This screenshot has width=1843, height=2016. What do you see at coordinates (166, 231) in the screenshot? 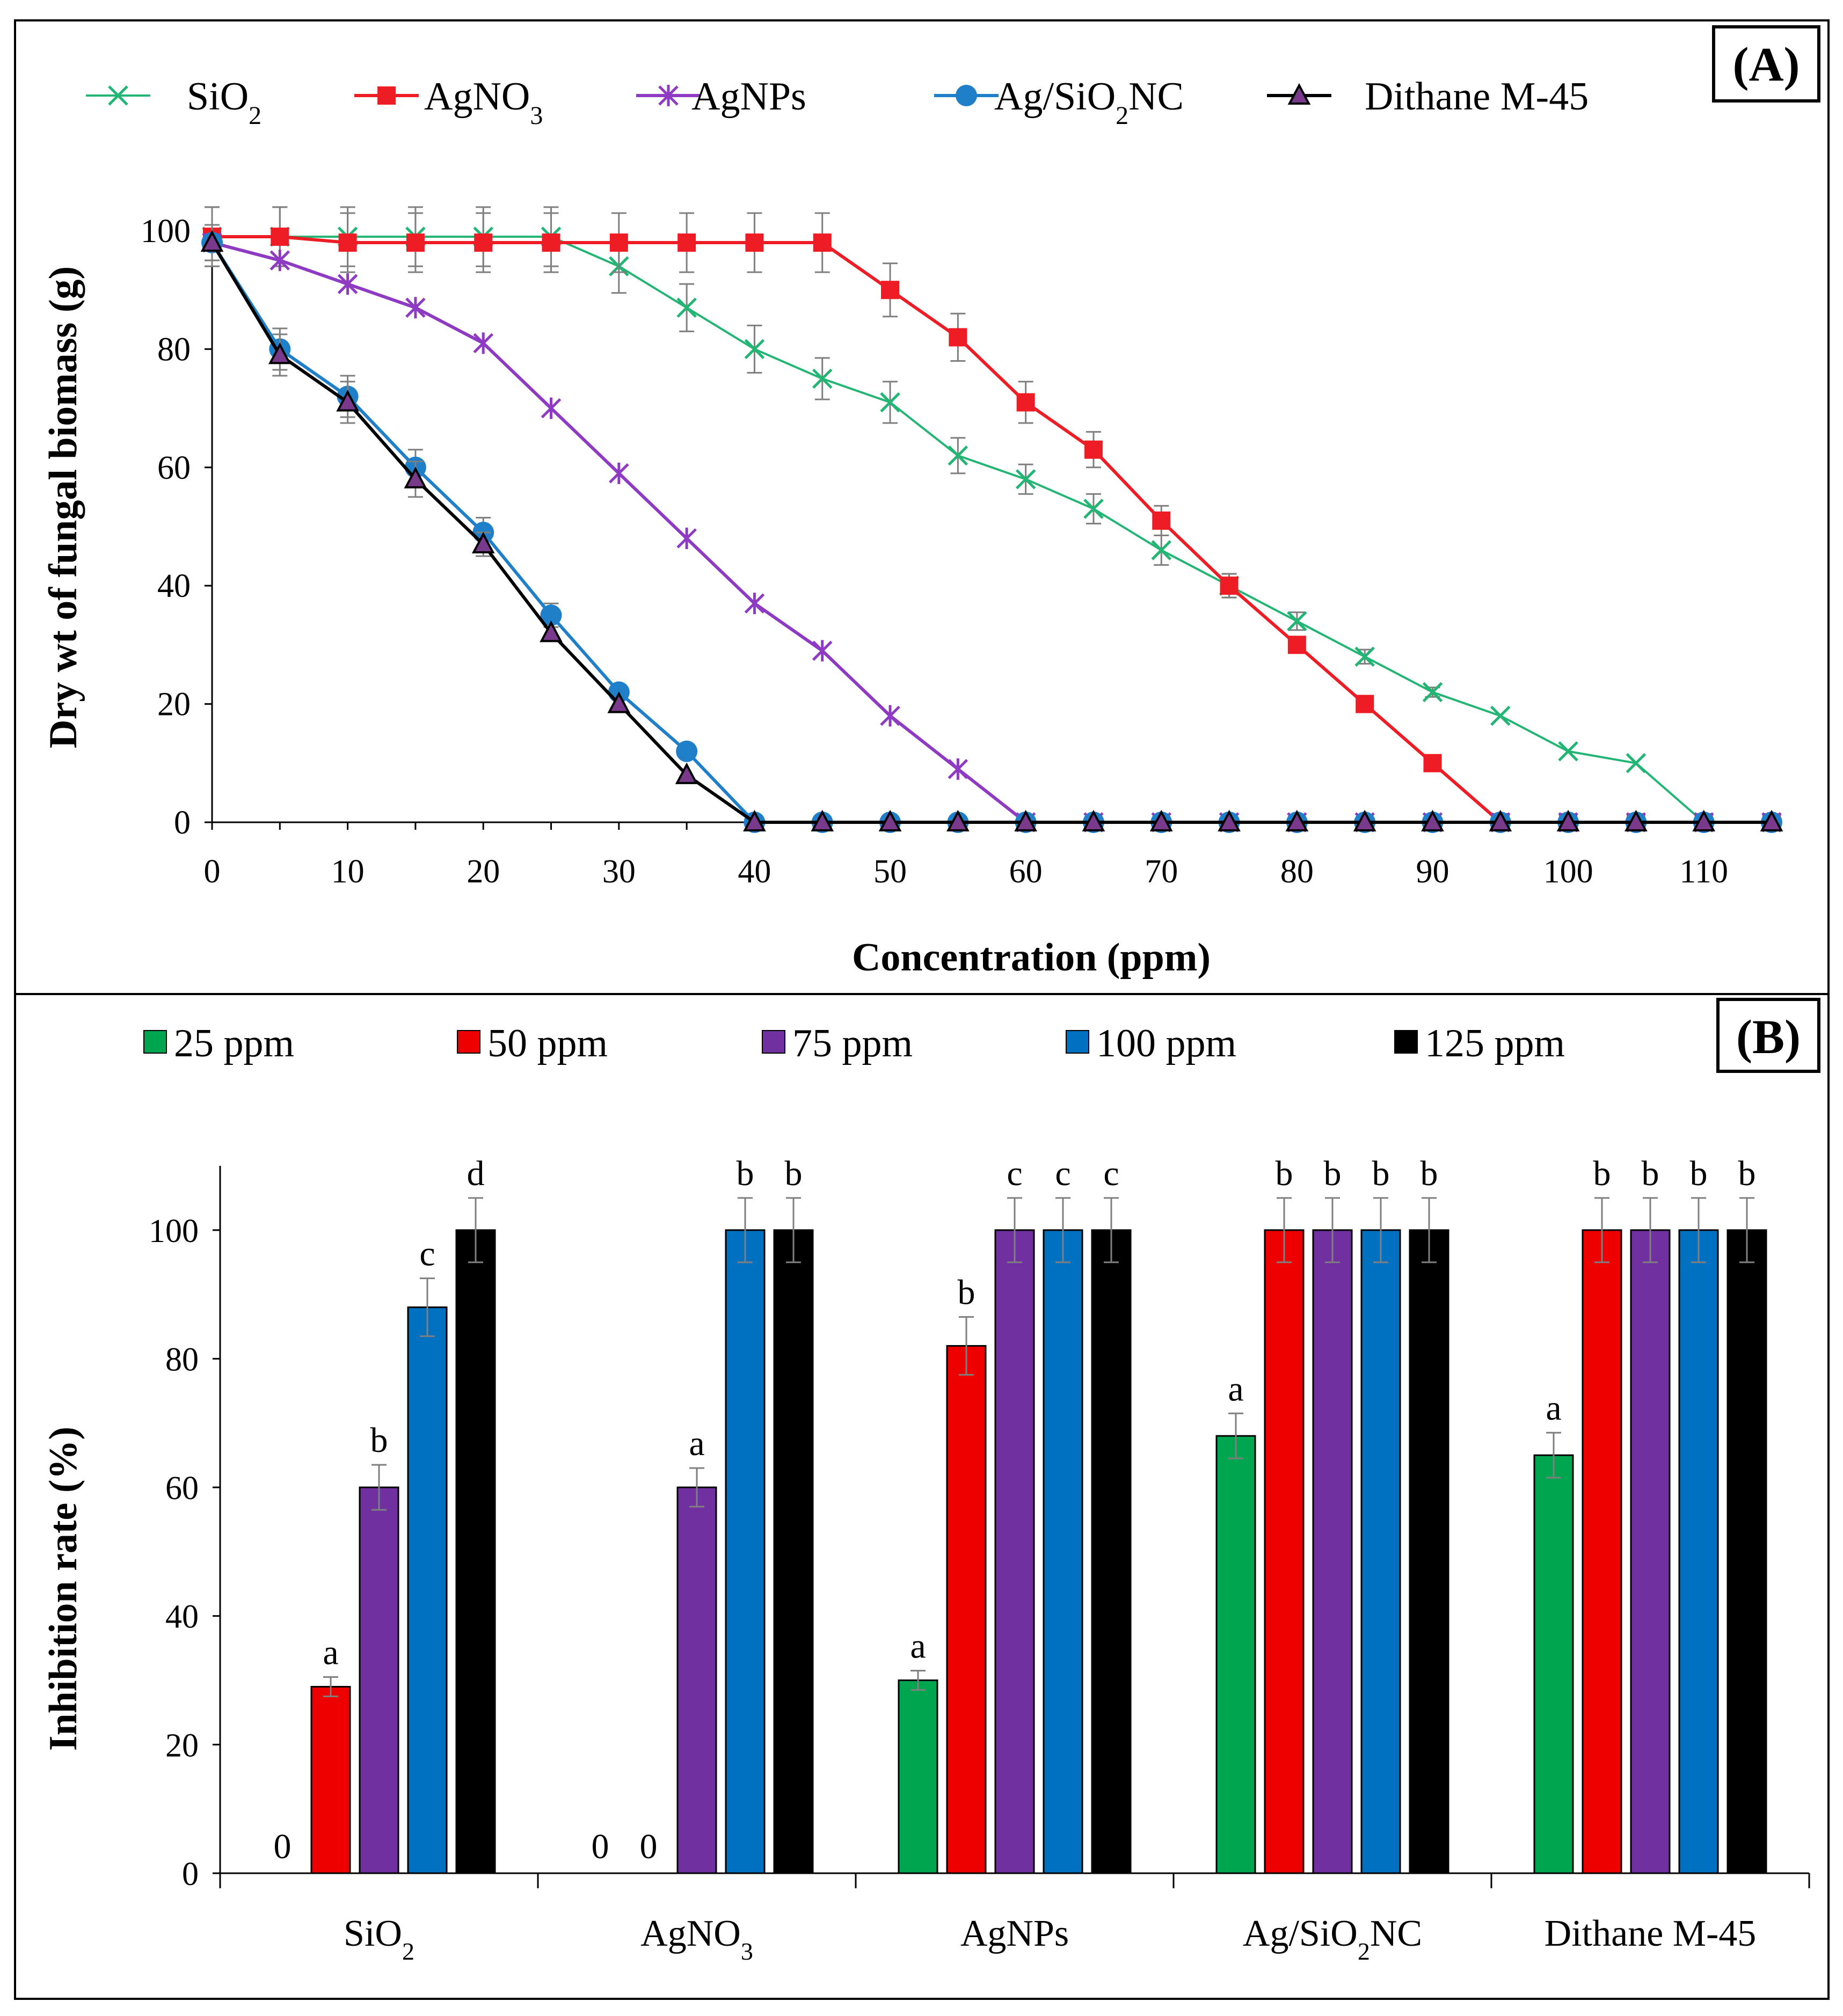
I see `panel-a-y-tick-label: 100` at bounding box center [166, 231].